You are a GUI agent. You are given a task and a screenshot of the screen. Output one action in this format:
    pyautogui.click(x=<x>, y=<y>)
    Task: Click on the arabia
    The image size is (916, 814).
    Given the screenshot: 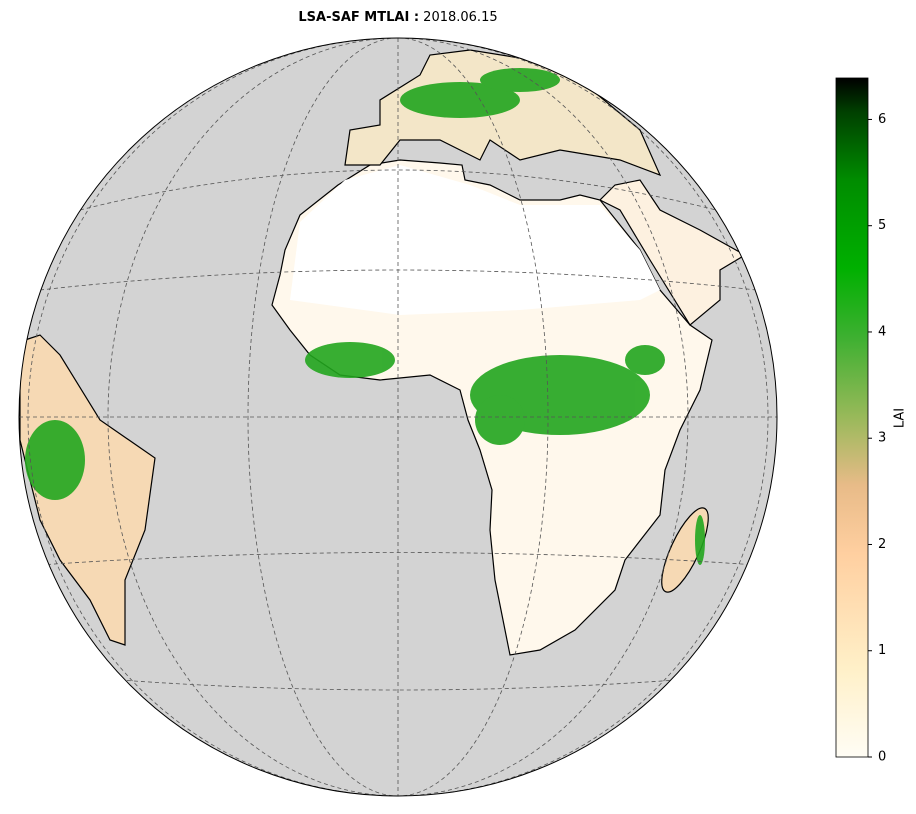 What is the action you would take?
    pyautogui.click(x=672, y=252)
    